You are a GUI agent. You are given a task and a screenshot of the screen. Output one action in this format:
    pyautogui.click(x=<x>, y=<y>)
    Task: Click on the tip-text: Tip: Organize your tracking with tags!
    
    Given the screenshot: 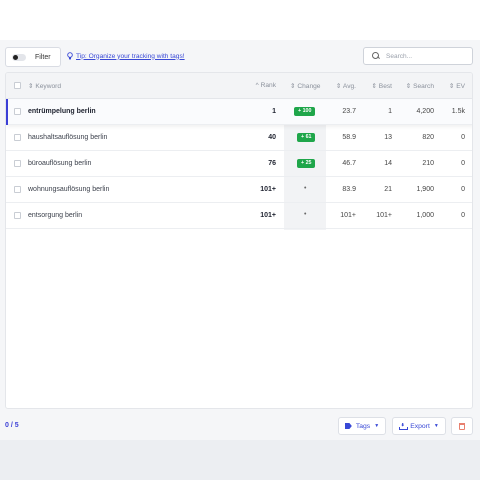 What is the action you would take?
    pyautogui.click(x=130, y=56)
    